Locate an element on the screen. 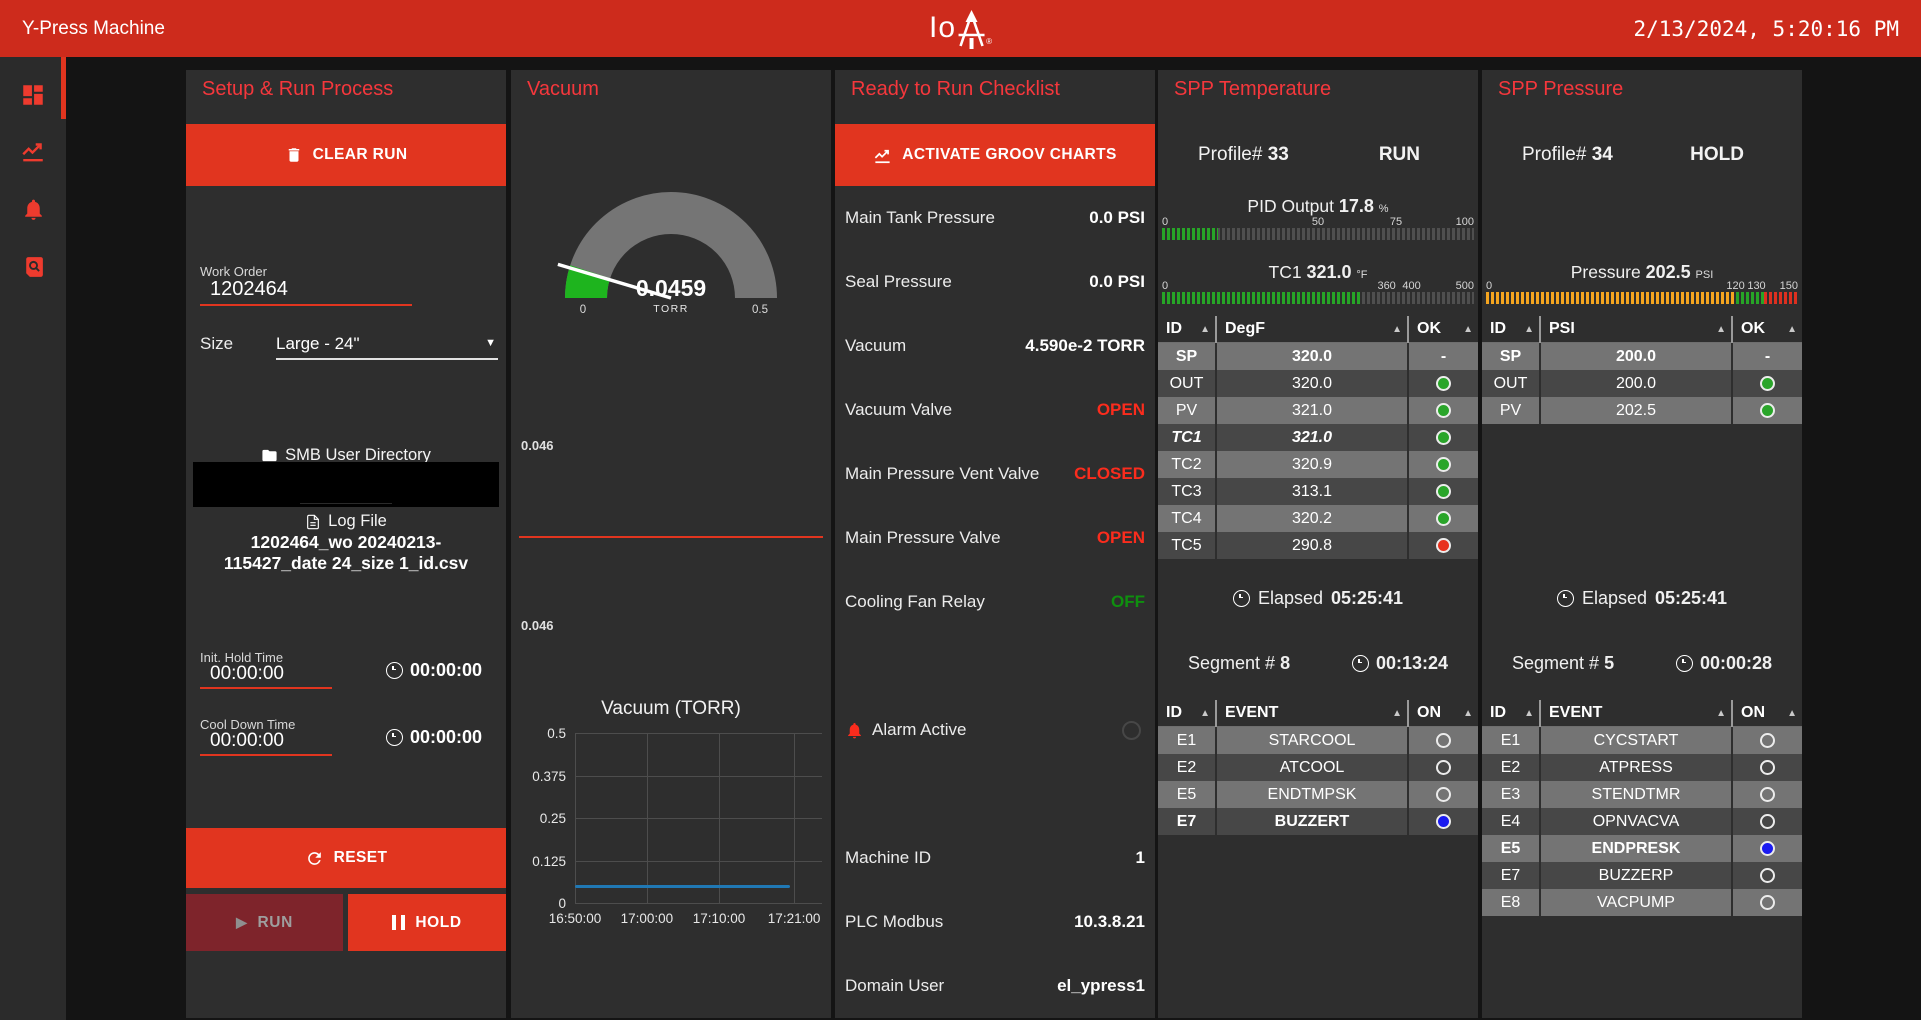  cool-down-timer: 00:00:00 is located at coordinates (433, 737).